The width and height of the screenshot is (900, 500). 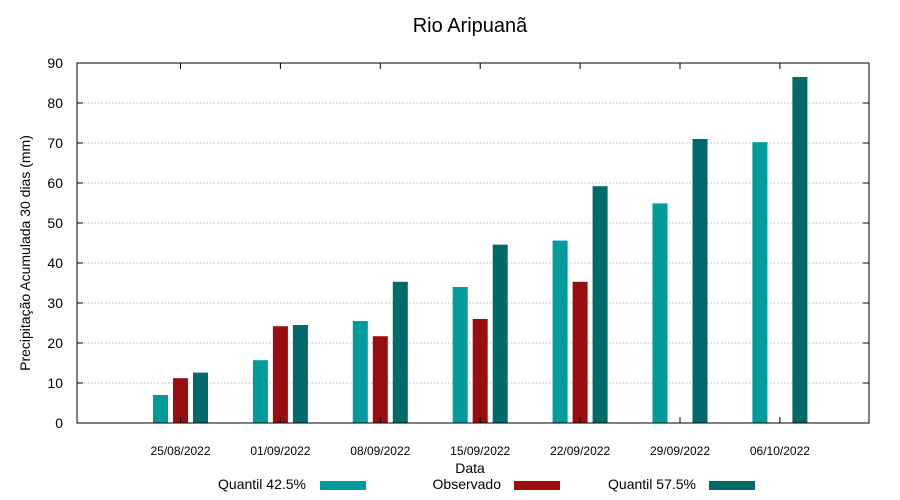 What do you see at coordinates (470, 468) in the screenshot?
I see `x-axis-label: Data` at bounding box center [470, 468].